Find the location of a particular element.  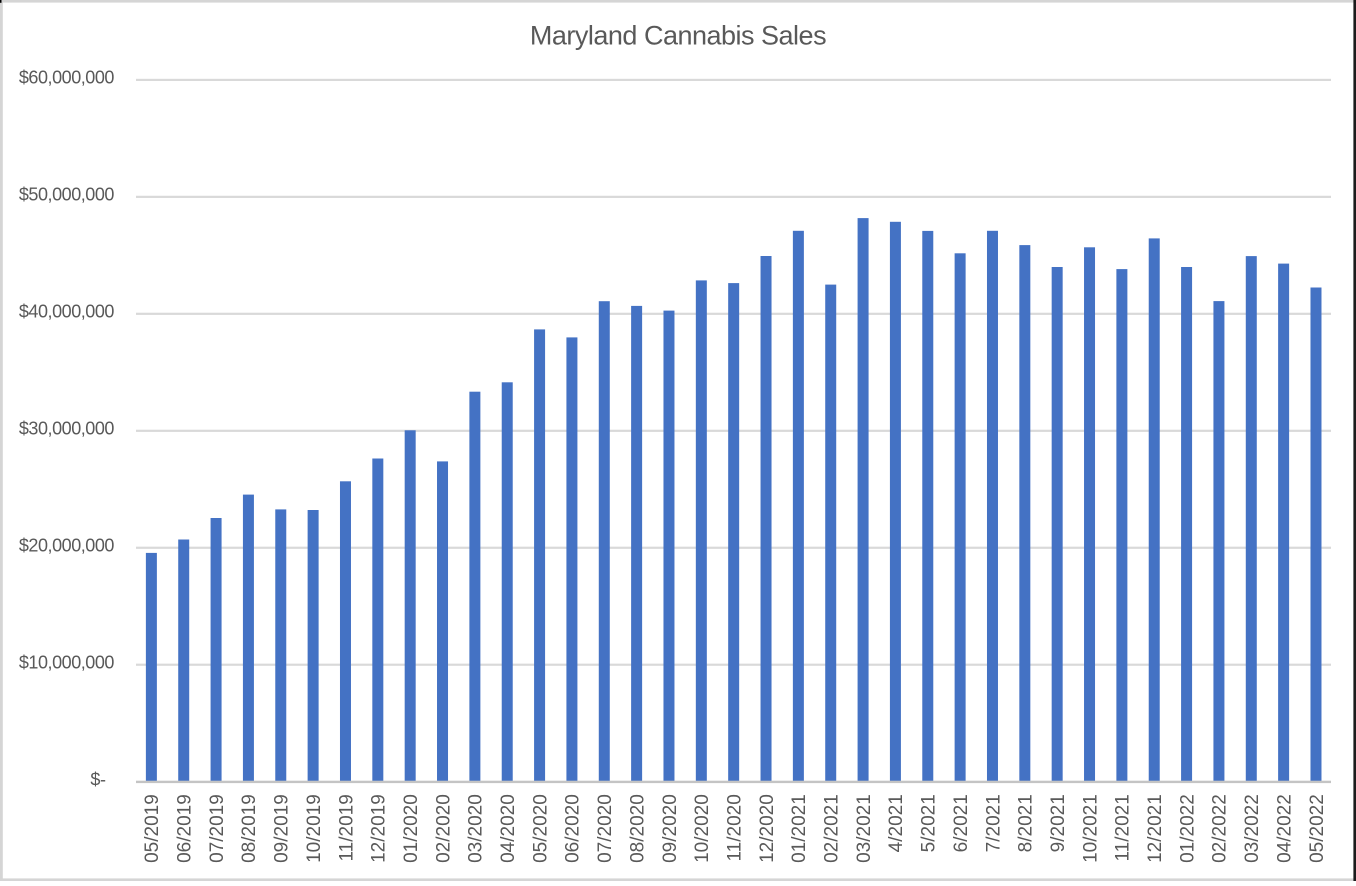

svg-text: 03/2020 is located at coordinates (476, 828).